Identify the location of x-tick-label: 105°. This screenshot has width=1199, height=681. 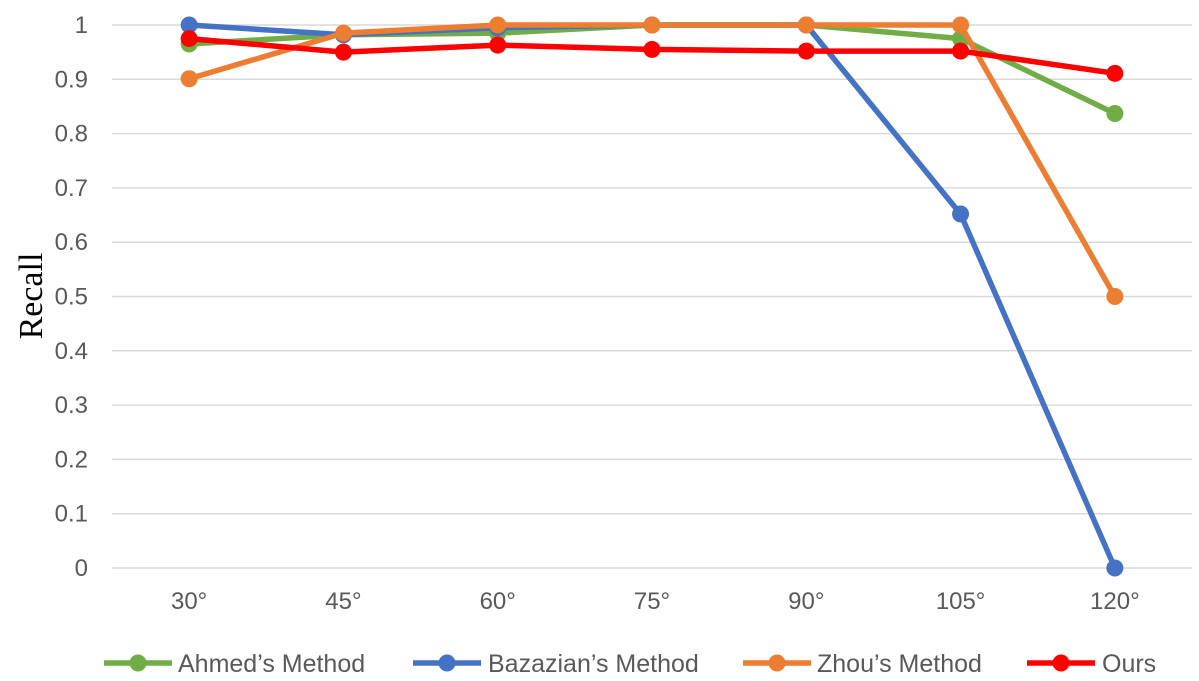
(961, 601).